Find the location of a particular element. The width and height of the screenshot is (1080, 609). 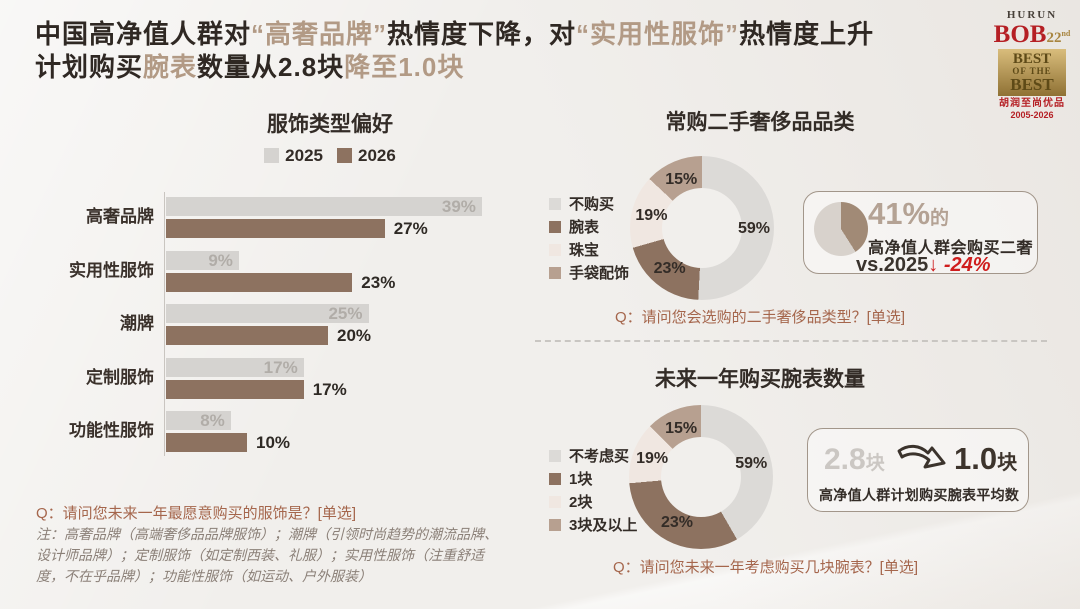

donut1-question: Q：请问您会选购的二手奢侈品类型？[单选] is located at coordinates (760, 317).